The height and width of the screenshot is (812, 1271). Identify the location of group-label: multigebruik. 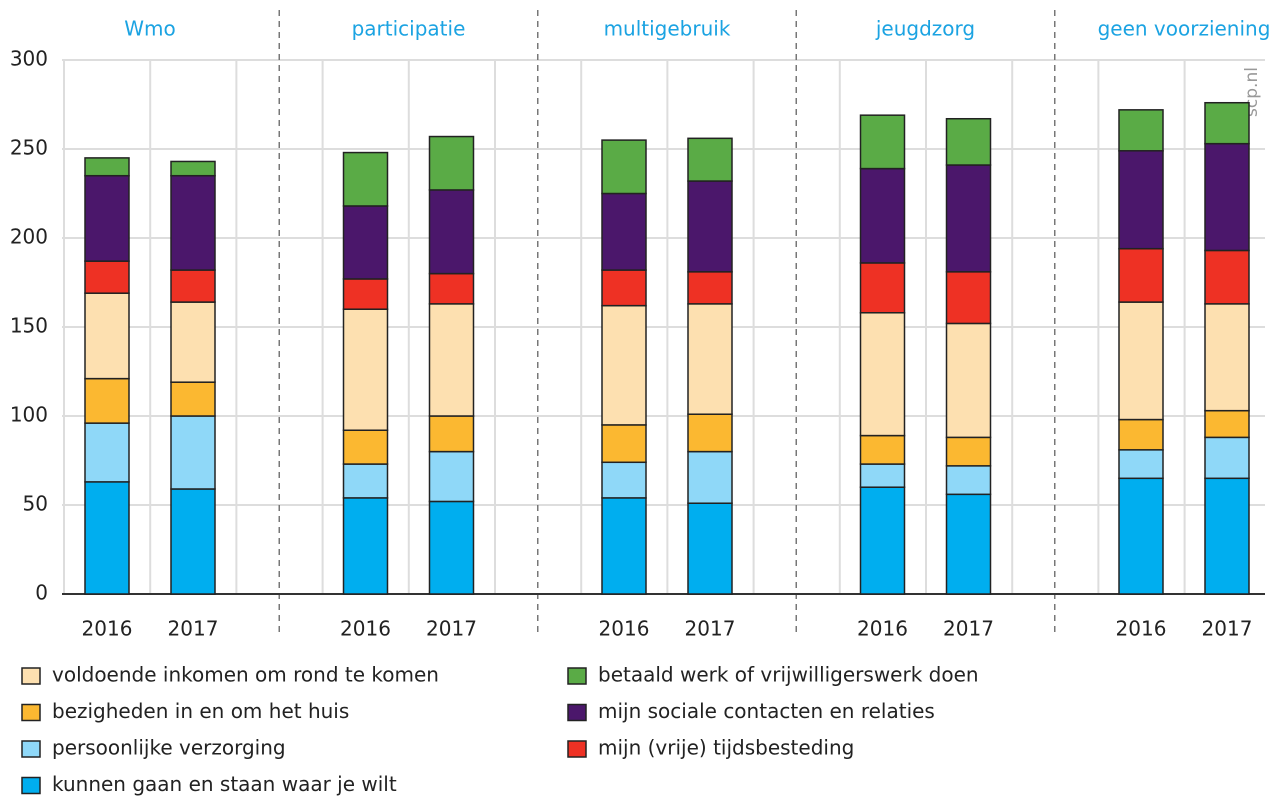
(667, 29).